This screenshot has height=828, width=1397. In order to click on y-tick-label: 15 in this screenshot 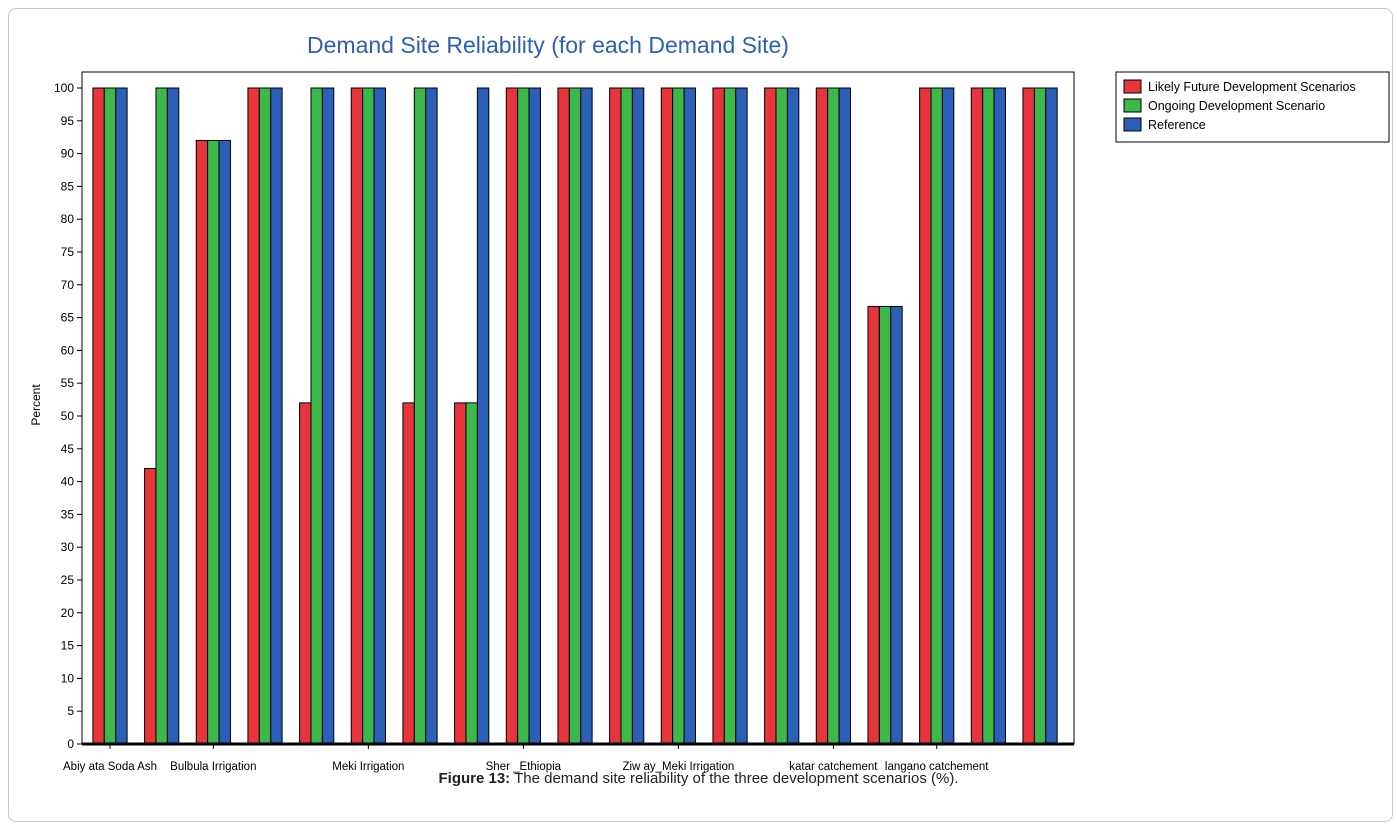, I will do `click(68, 646)`.